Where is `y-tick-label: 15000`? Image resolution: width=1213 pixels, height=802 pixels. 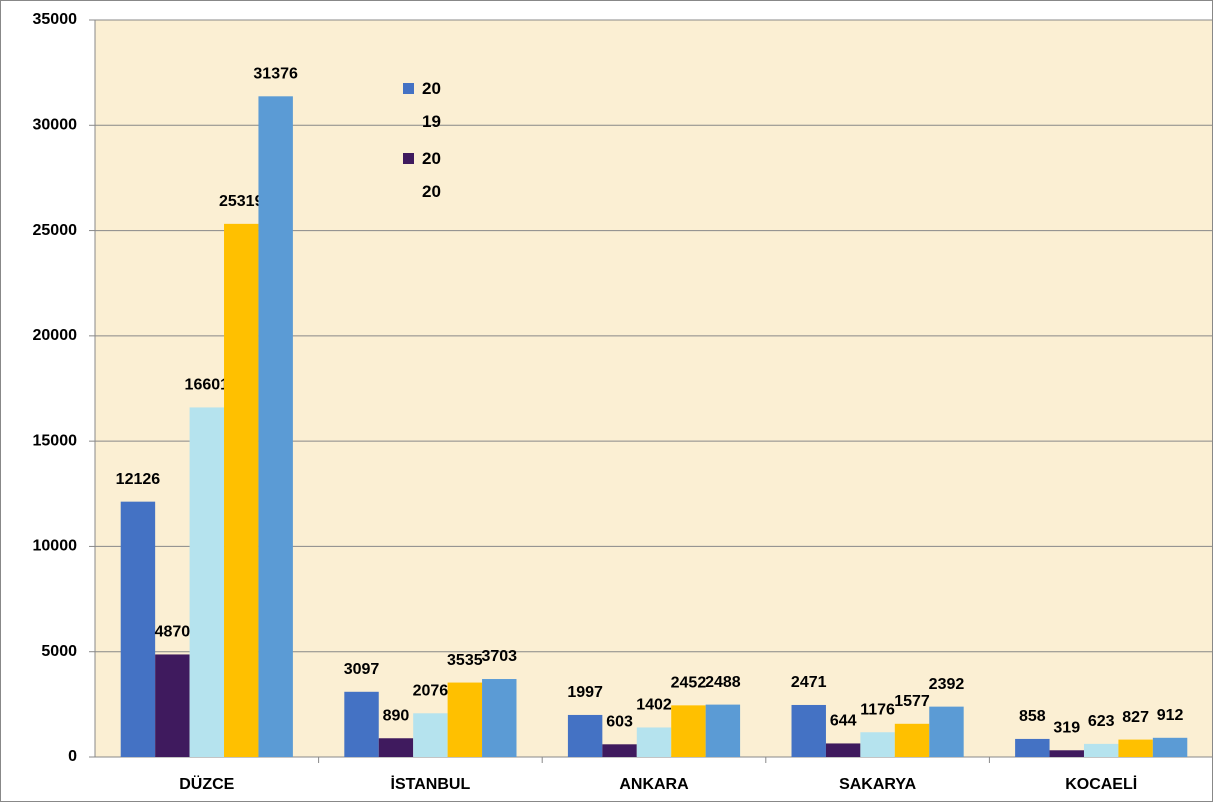
y-tick-label: 15000 is located at coordinates (55, 440).